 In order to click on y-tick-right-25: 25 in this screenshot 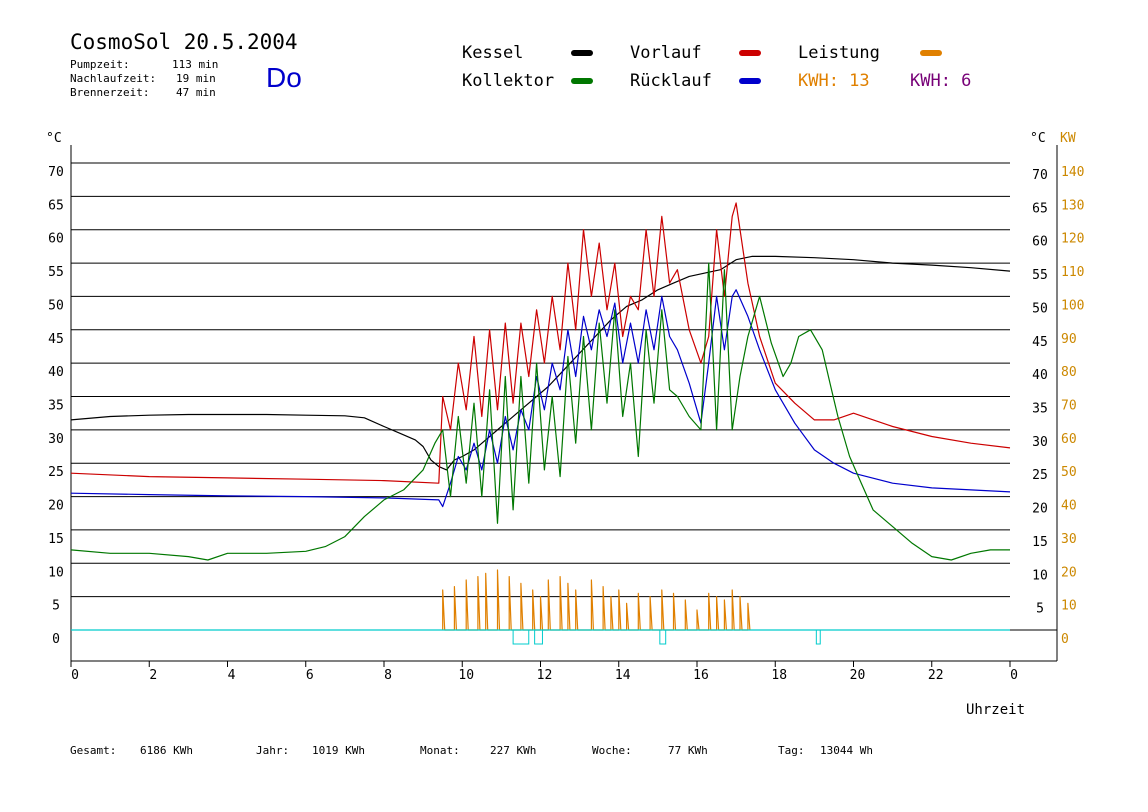, I will do `click(1040, 475)`.